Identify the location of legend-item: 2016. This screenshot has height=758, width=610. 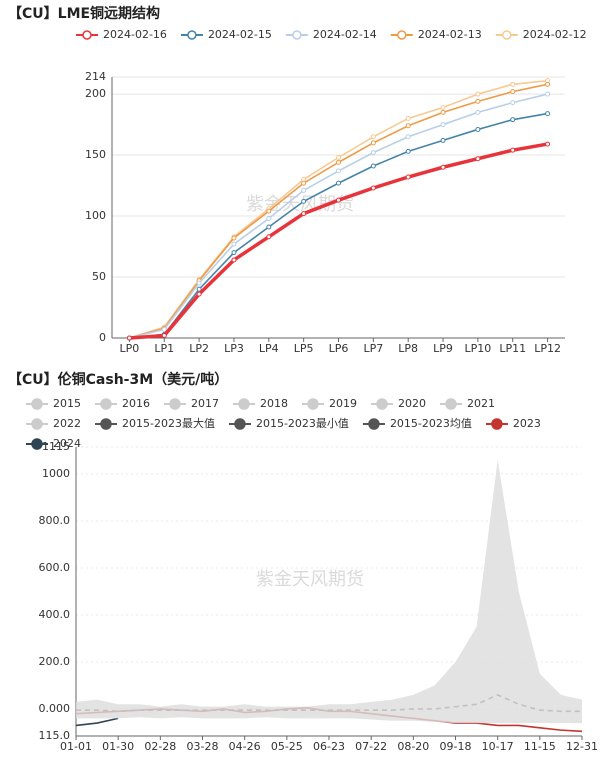
(122, 403).